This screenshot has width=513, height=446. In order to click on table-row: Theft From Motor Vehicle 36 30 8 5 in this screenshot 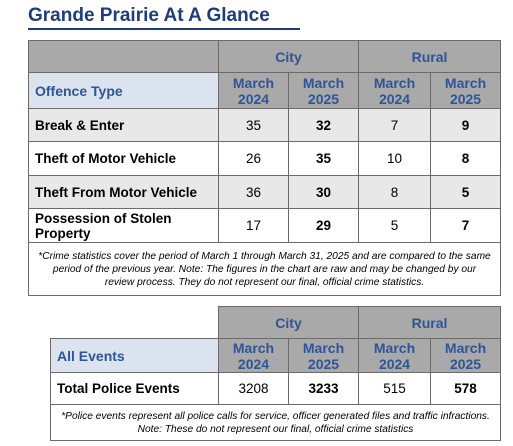, I will do `click(265, 192)`.